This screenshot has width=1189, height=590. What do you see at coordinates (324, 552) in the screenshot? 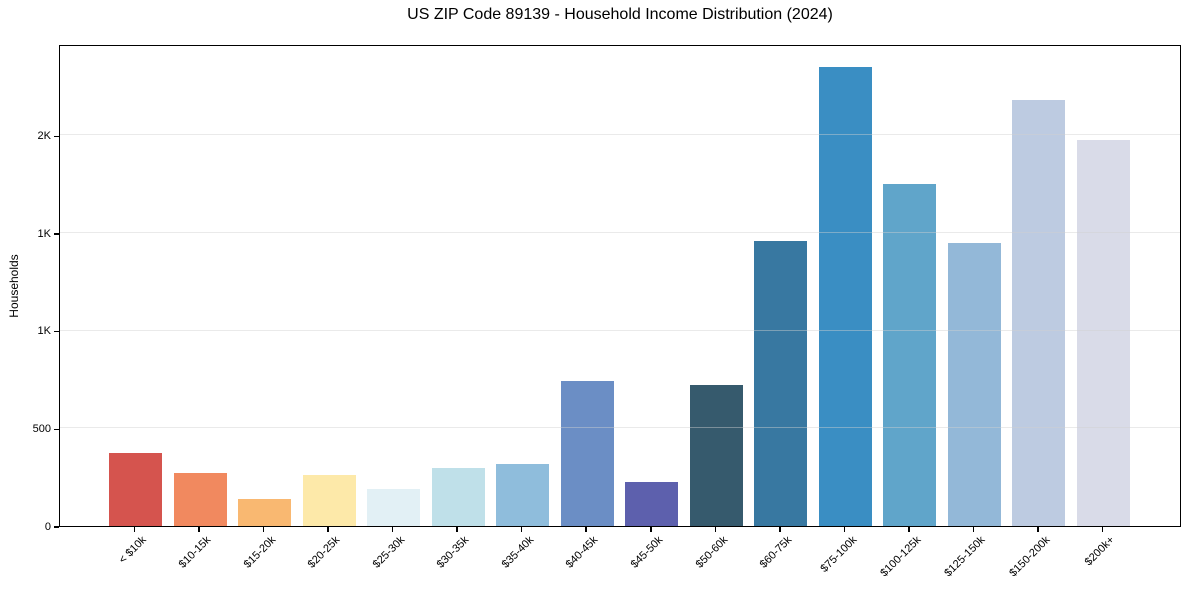
I see `x-tick-label-20-25k: $20-25k` at bounding box center [324, 552].